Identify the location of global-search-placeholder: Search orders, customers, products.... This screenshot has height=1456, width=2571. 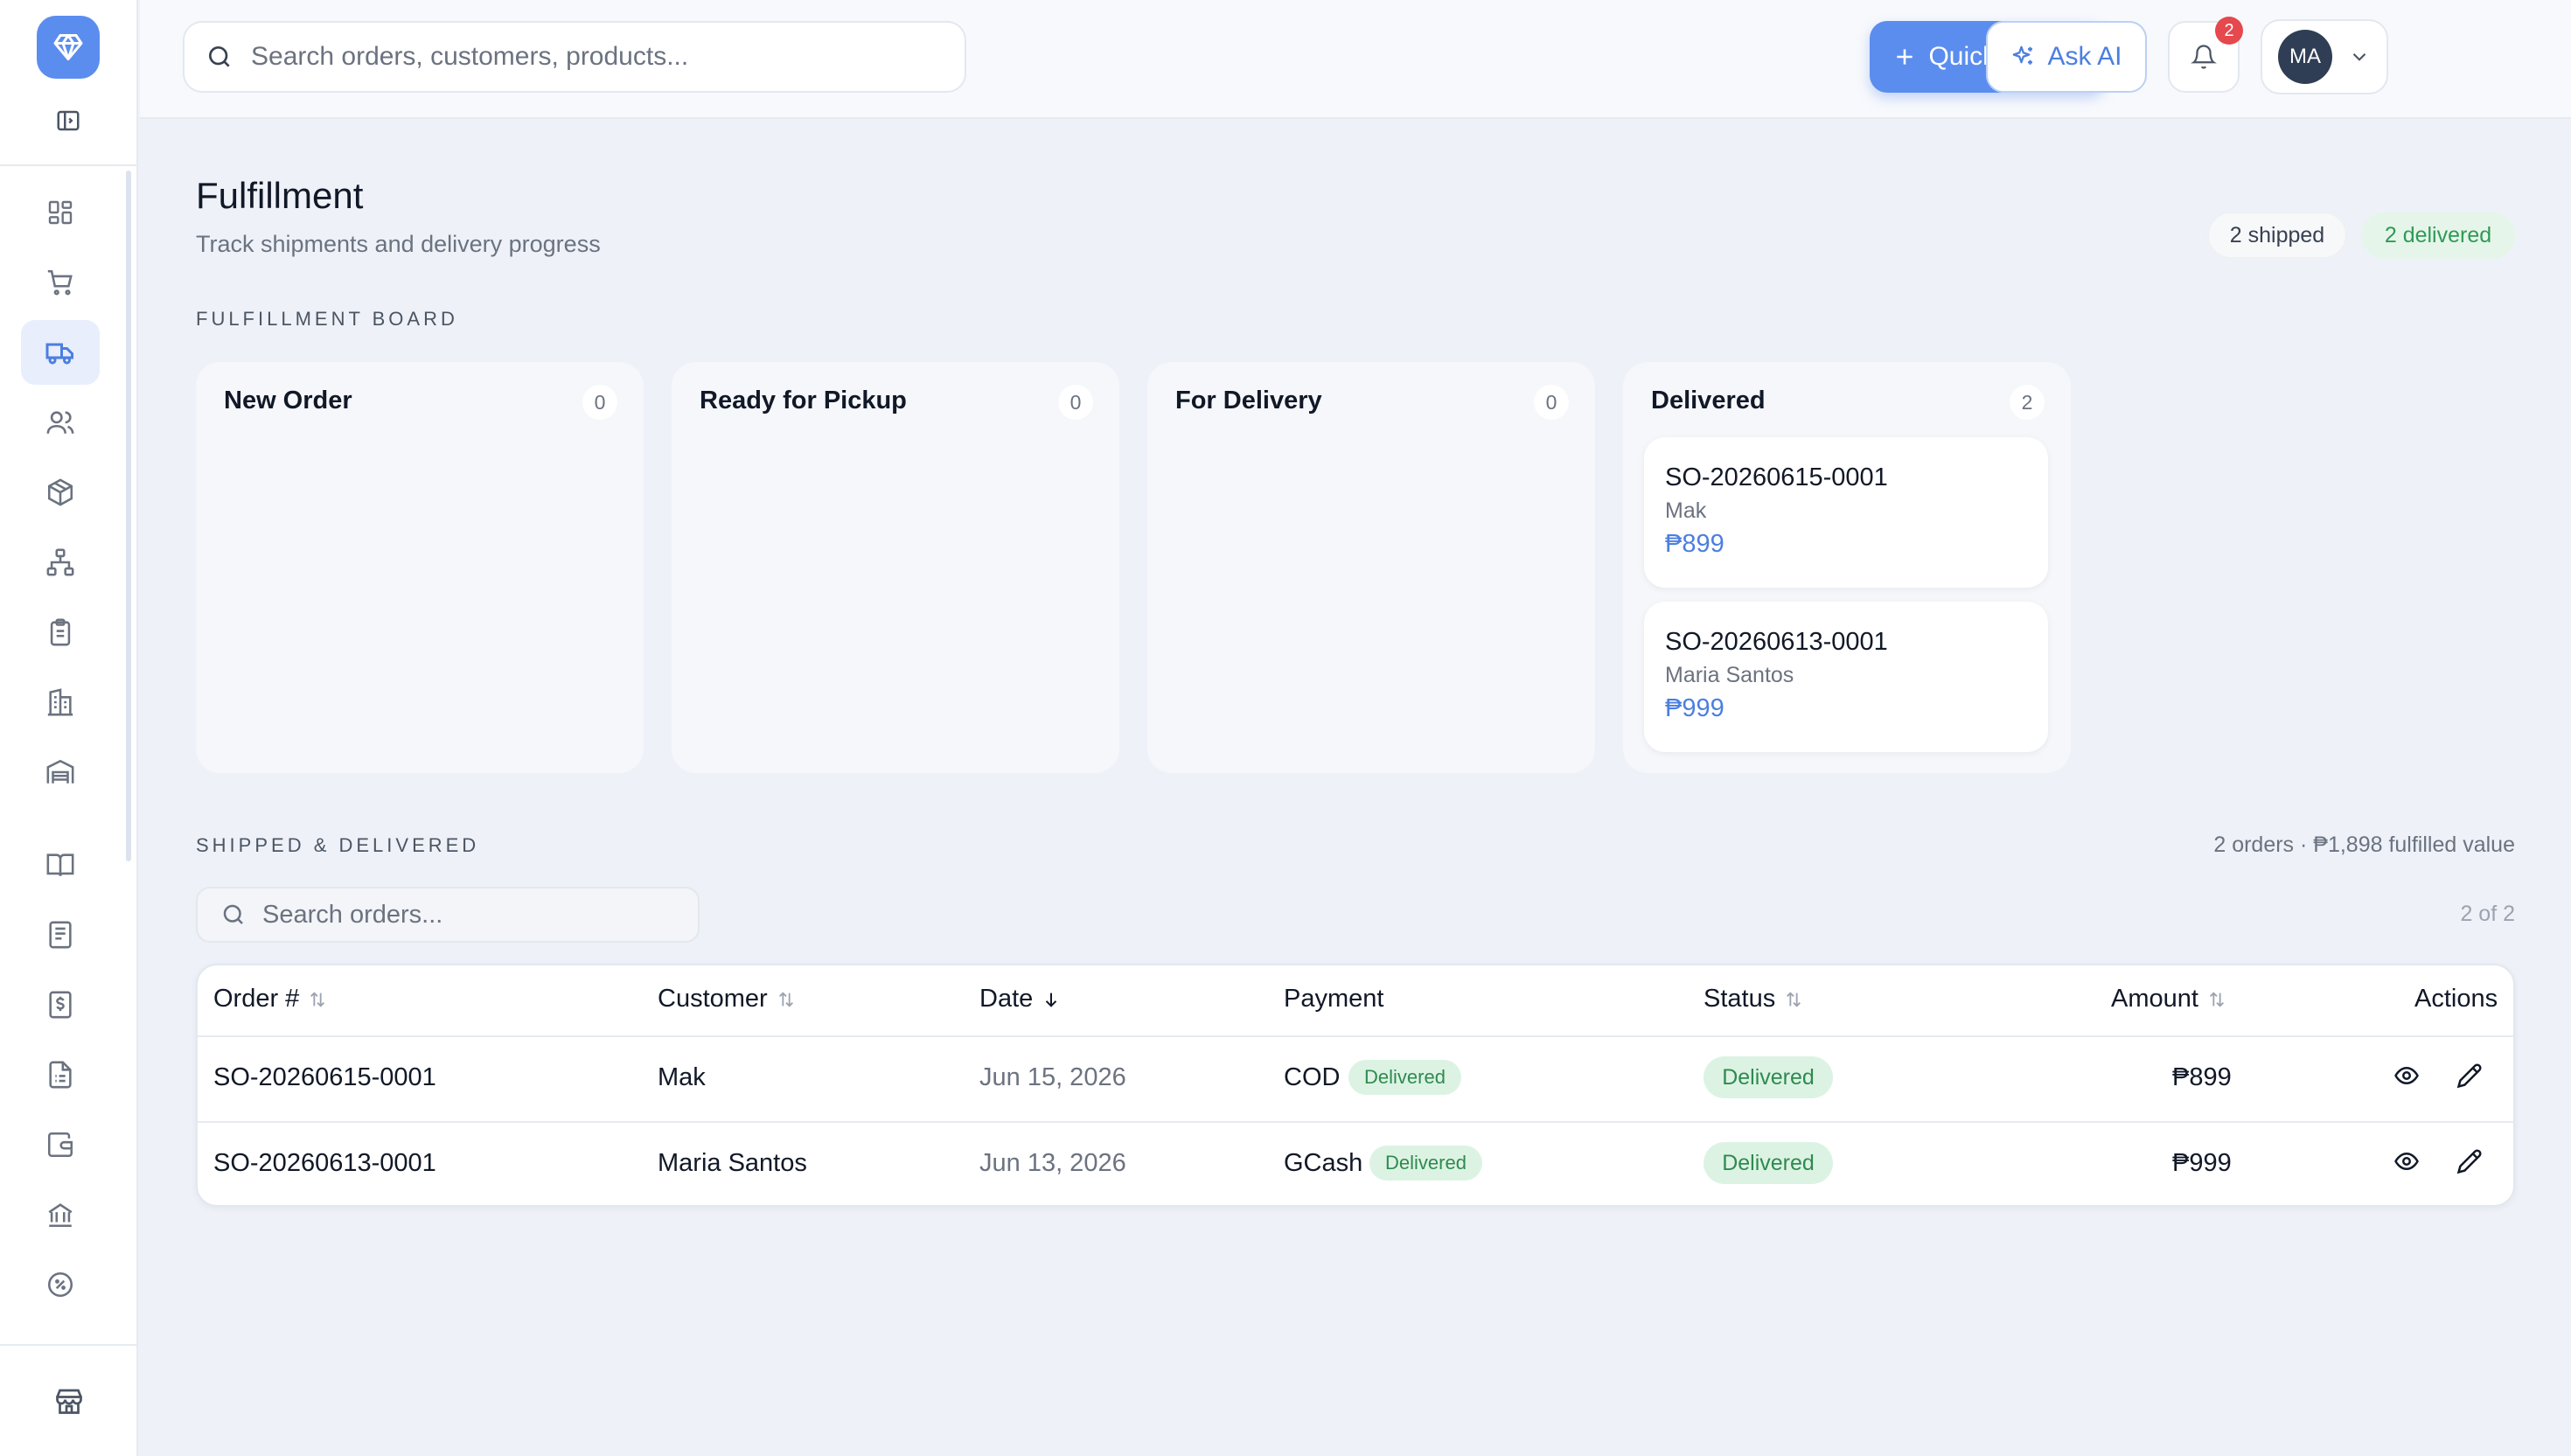
(470, 56).